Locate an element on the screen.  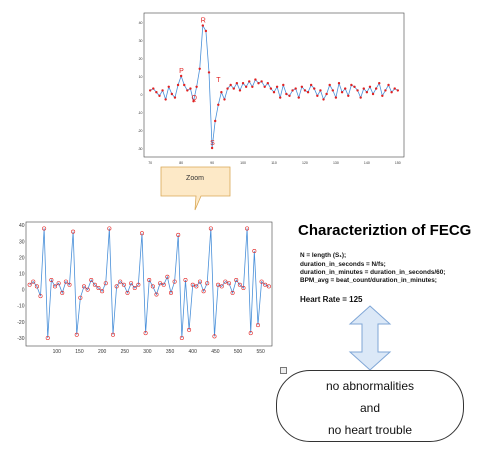
y-tick-label: -10 is located at coordinates (20, 307).